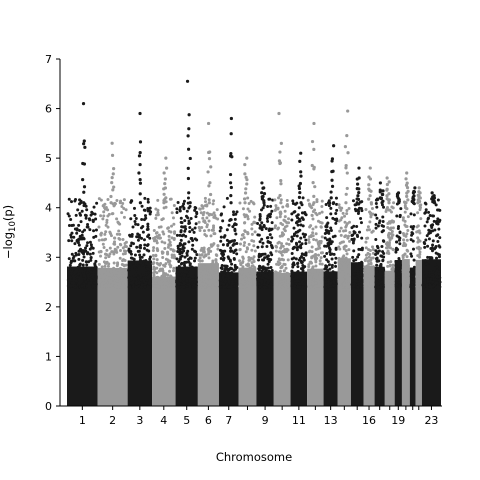 Image resolution: width=480 pixels, height=480 pixels. Describe the element at coordinates (389, 338) in the screenshot. I see `chromosome-18-bulk` at that location.